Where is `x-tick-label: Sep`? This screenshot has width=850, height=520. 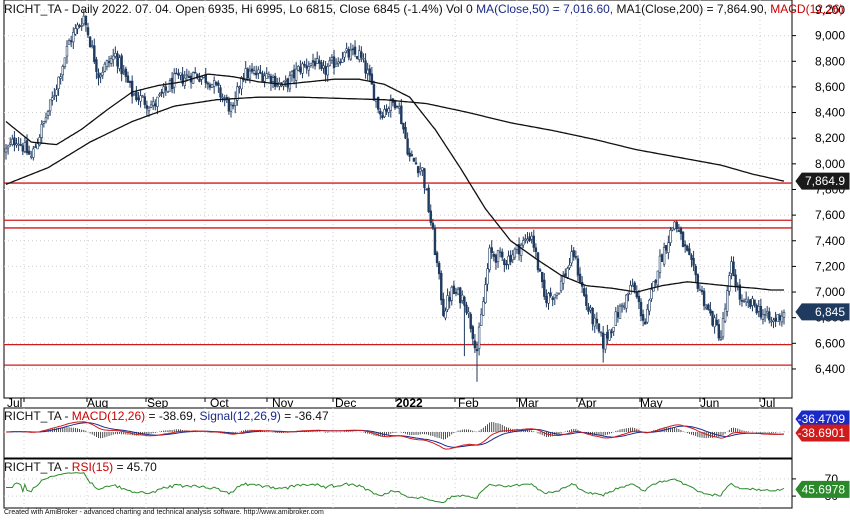 x-tick-label: Sep is located at coordinates (158, 403).